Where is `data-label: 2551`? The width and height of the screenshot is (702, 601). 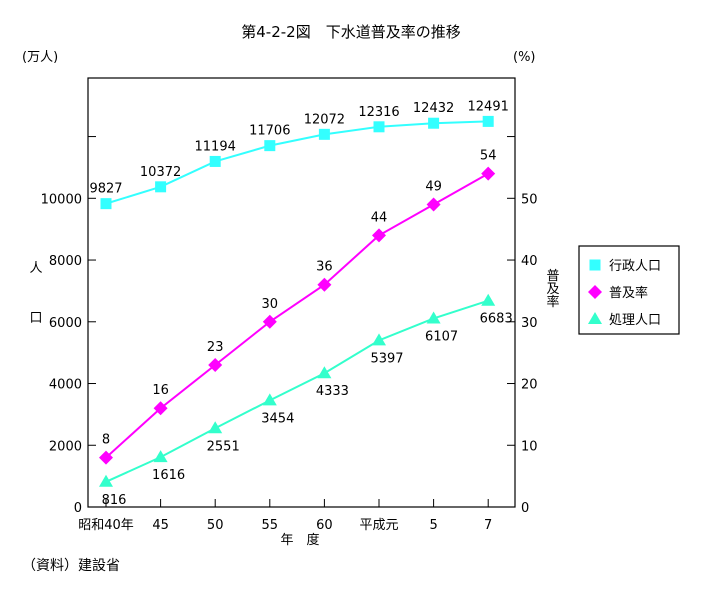
data-label: 2551 is located at coordinates (223, 446).